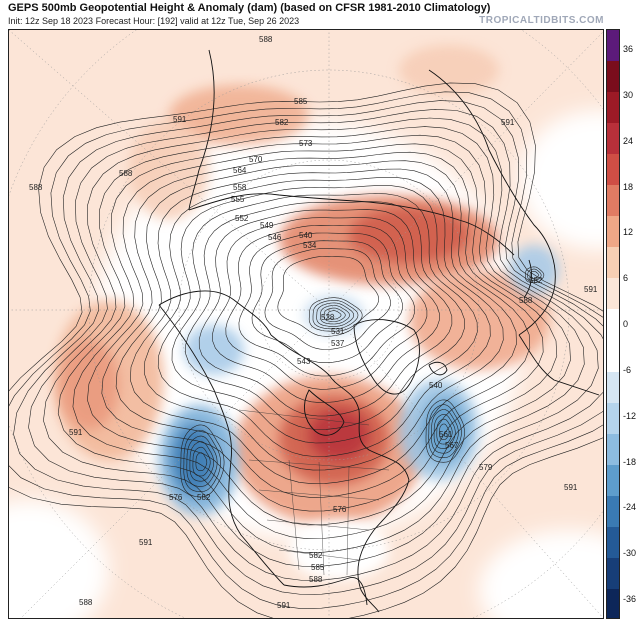  What do you see at coordinates (306, 143) in the screenshot?
I see `contour-label: 573` at bounding box center [306, 143].